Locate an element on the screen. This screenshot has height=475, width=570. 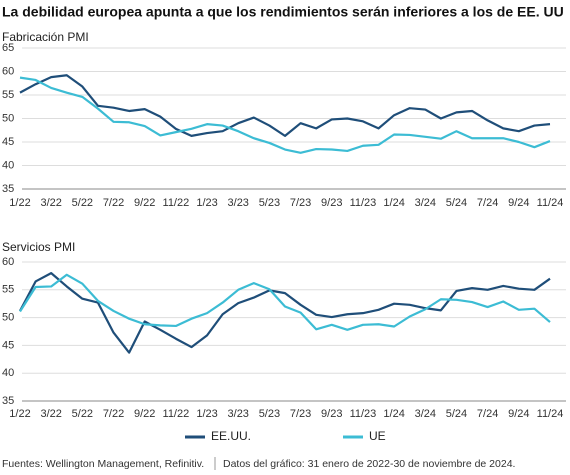
legend-label: EE.UU. is located at coordinates (231, 436).